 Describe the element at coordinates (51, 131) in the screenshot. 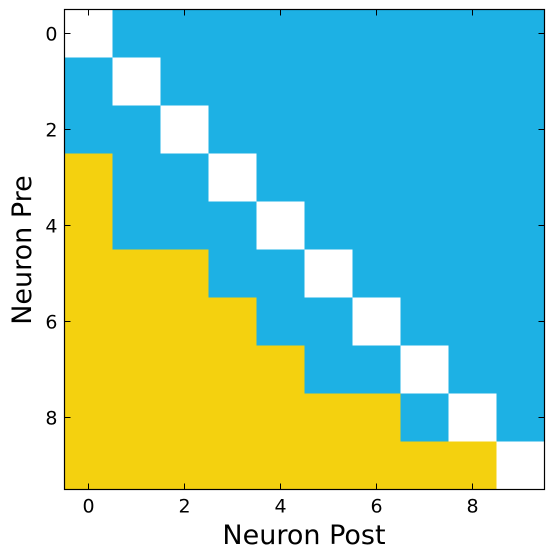

I see `y-tick-label: 2` at that location.